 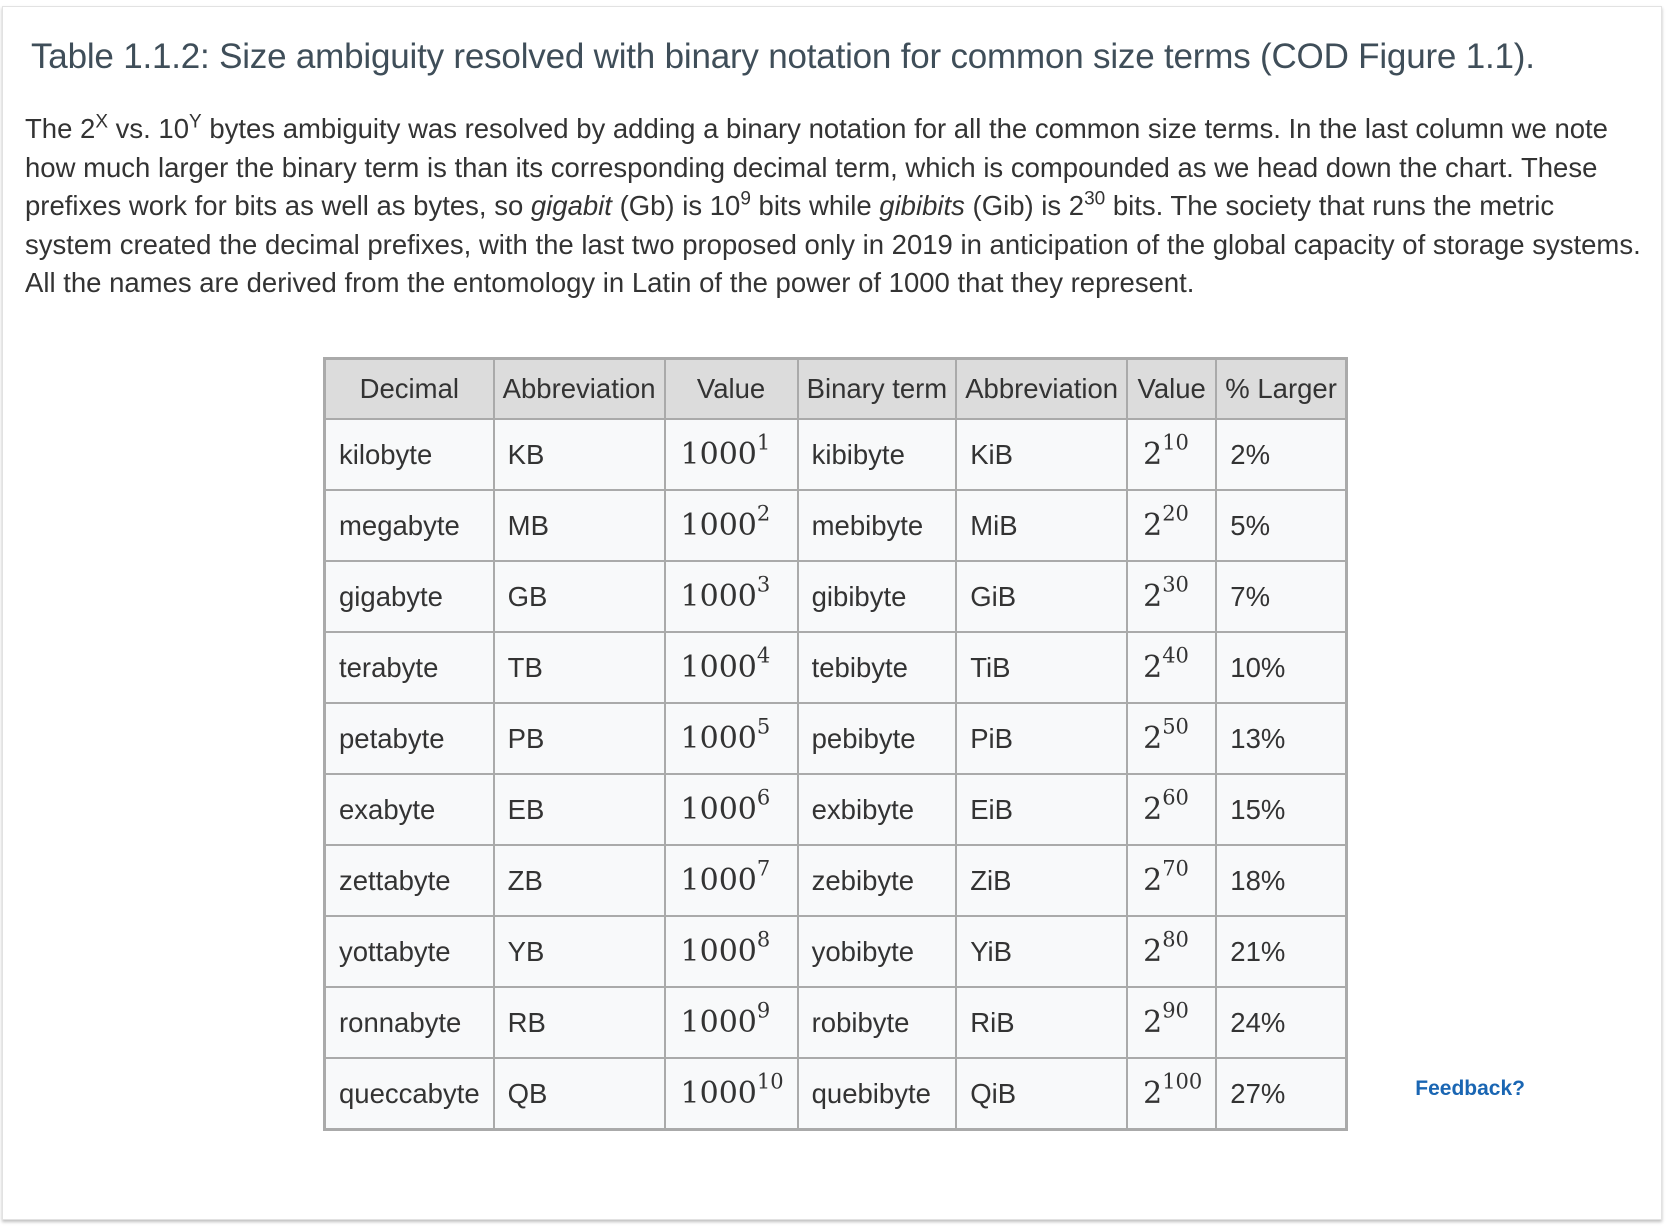 I want to click on cell-binary-abbreviation: PiB, so click(x=1042, y=738).